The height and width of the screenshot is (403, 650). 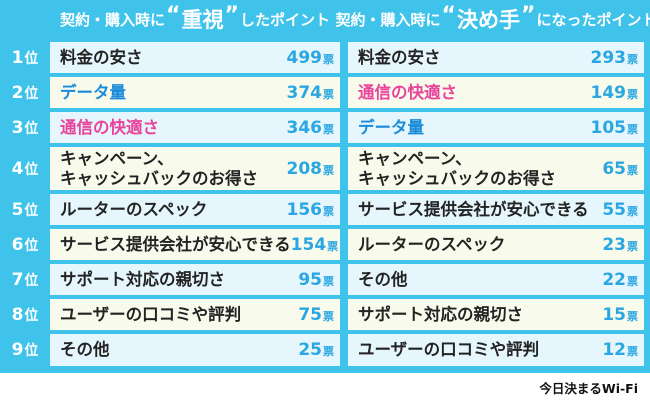 I want to click on vote-count: 23 票, so click(x=620, y=245).